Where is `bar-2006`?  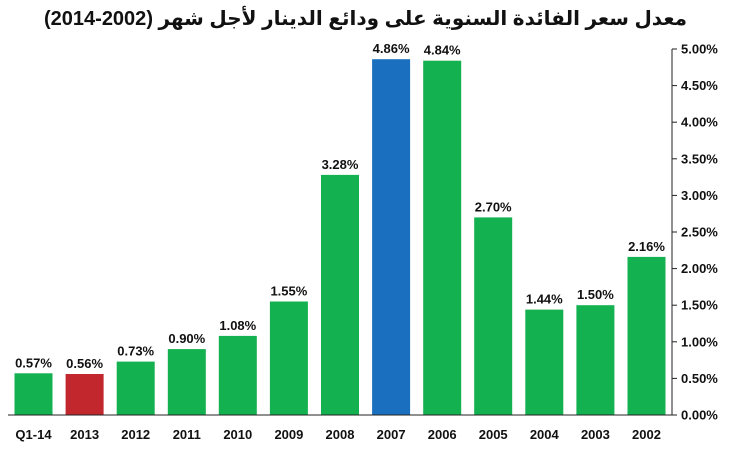
bar-2006 is located at coordinates (442, 237).